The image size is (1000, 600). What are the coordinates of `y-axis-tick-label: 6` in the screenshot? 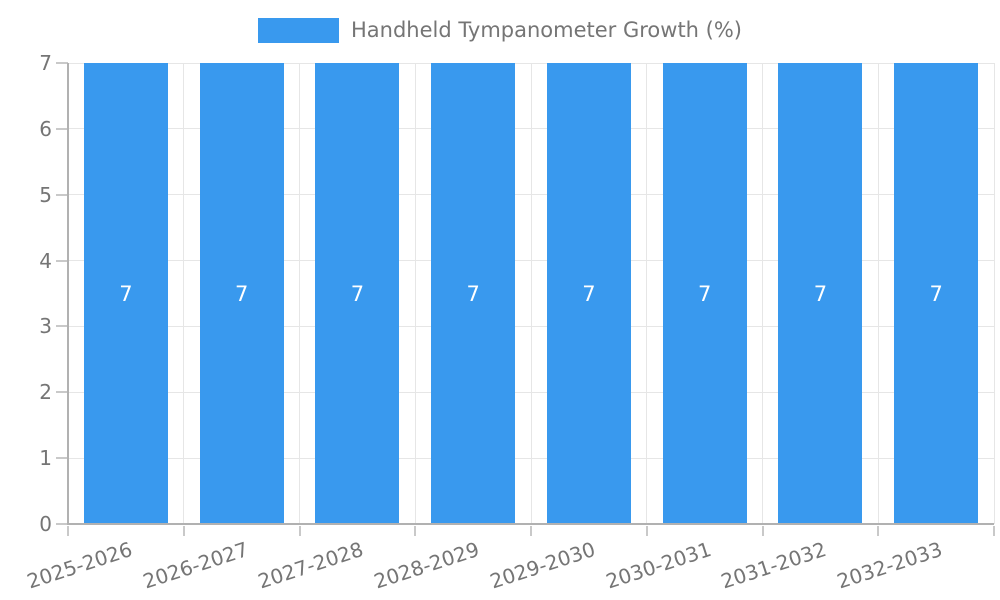 It's located at (45, 128).